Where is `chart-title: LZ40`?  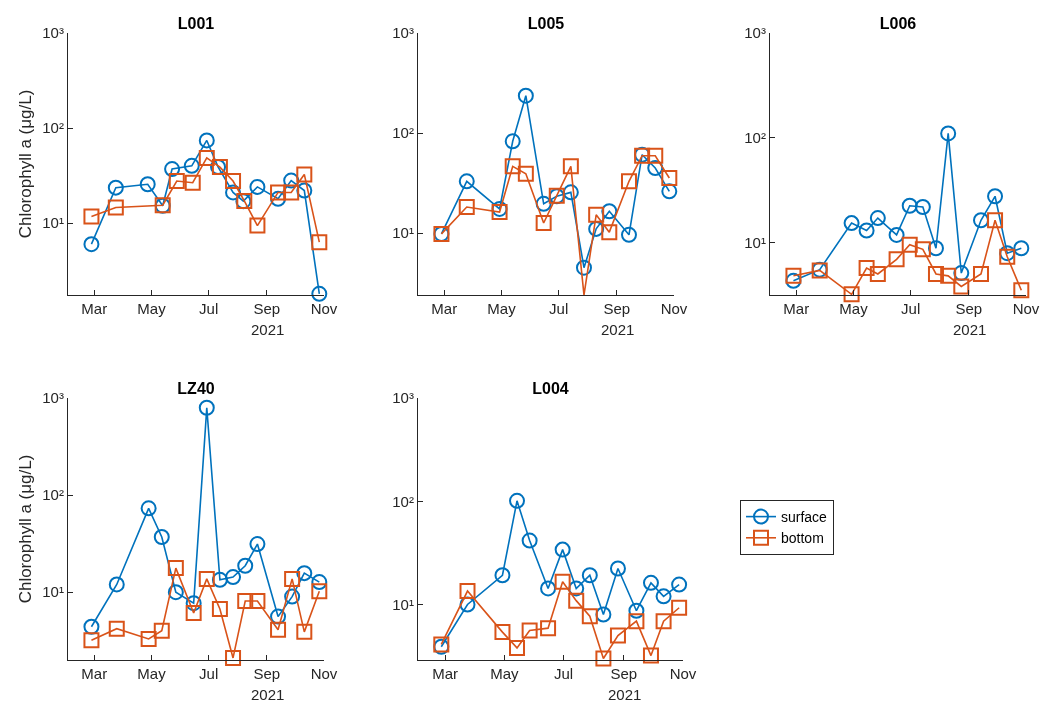 chart-title: LZ40 is located at coordinates (196, 388).